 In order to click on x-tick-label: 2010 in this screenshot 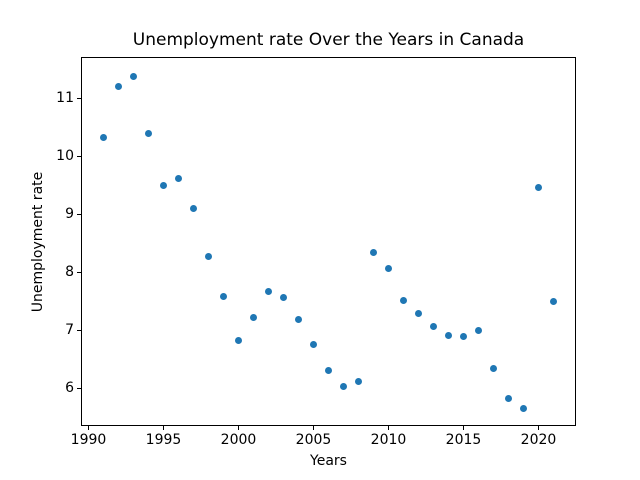, I will do `click(388, 440)`.